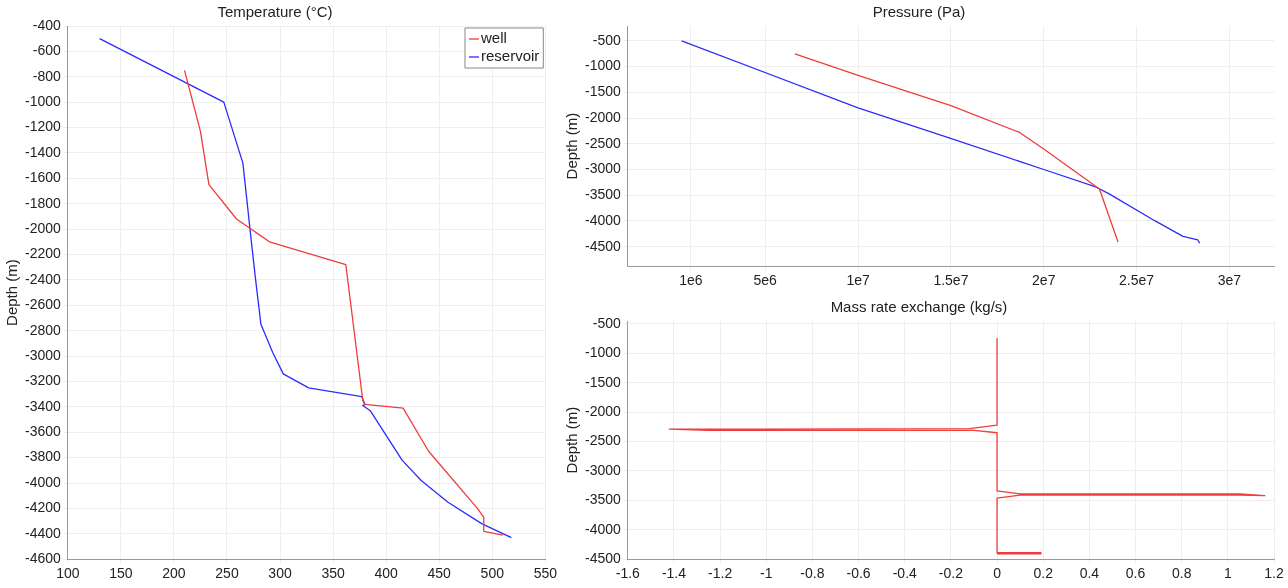  I want to click on x-tick-label: 250, so click(227, 573).